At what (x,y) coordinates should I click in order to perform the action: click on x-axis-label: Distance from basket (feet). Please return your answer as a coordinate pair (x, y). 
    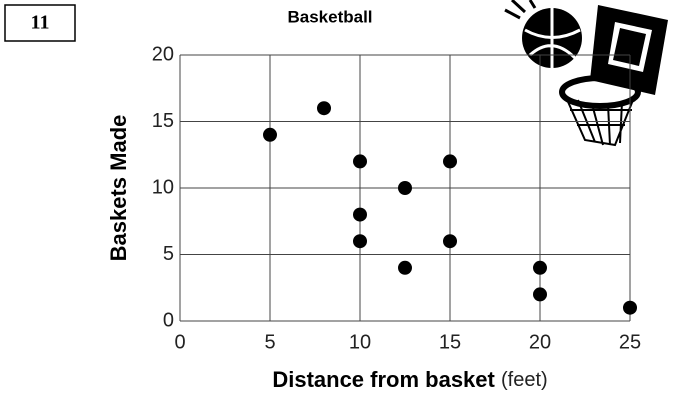
    Looking at the image, I should click on (409, 379).